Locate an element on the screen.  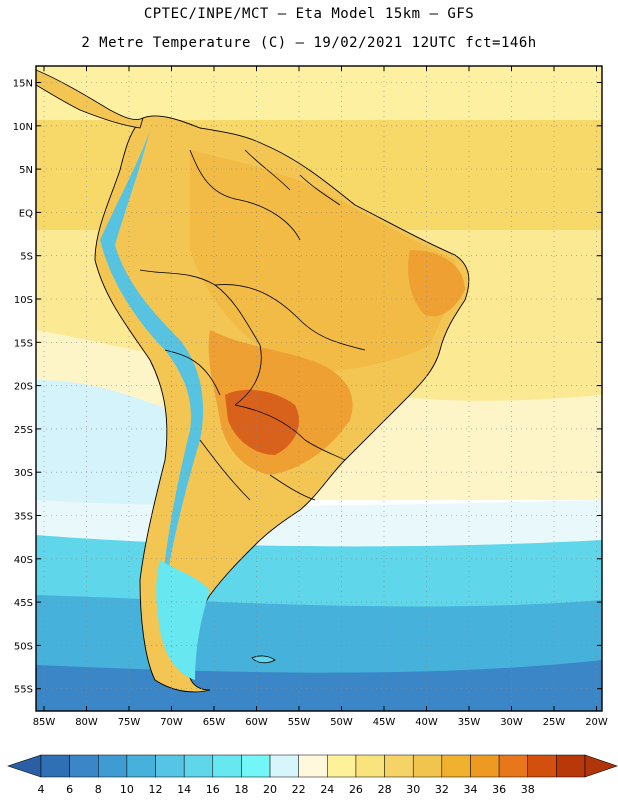
colorbar-label-28: 28 is located at coordinates (385, 789).